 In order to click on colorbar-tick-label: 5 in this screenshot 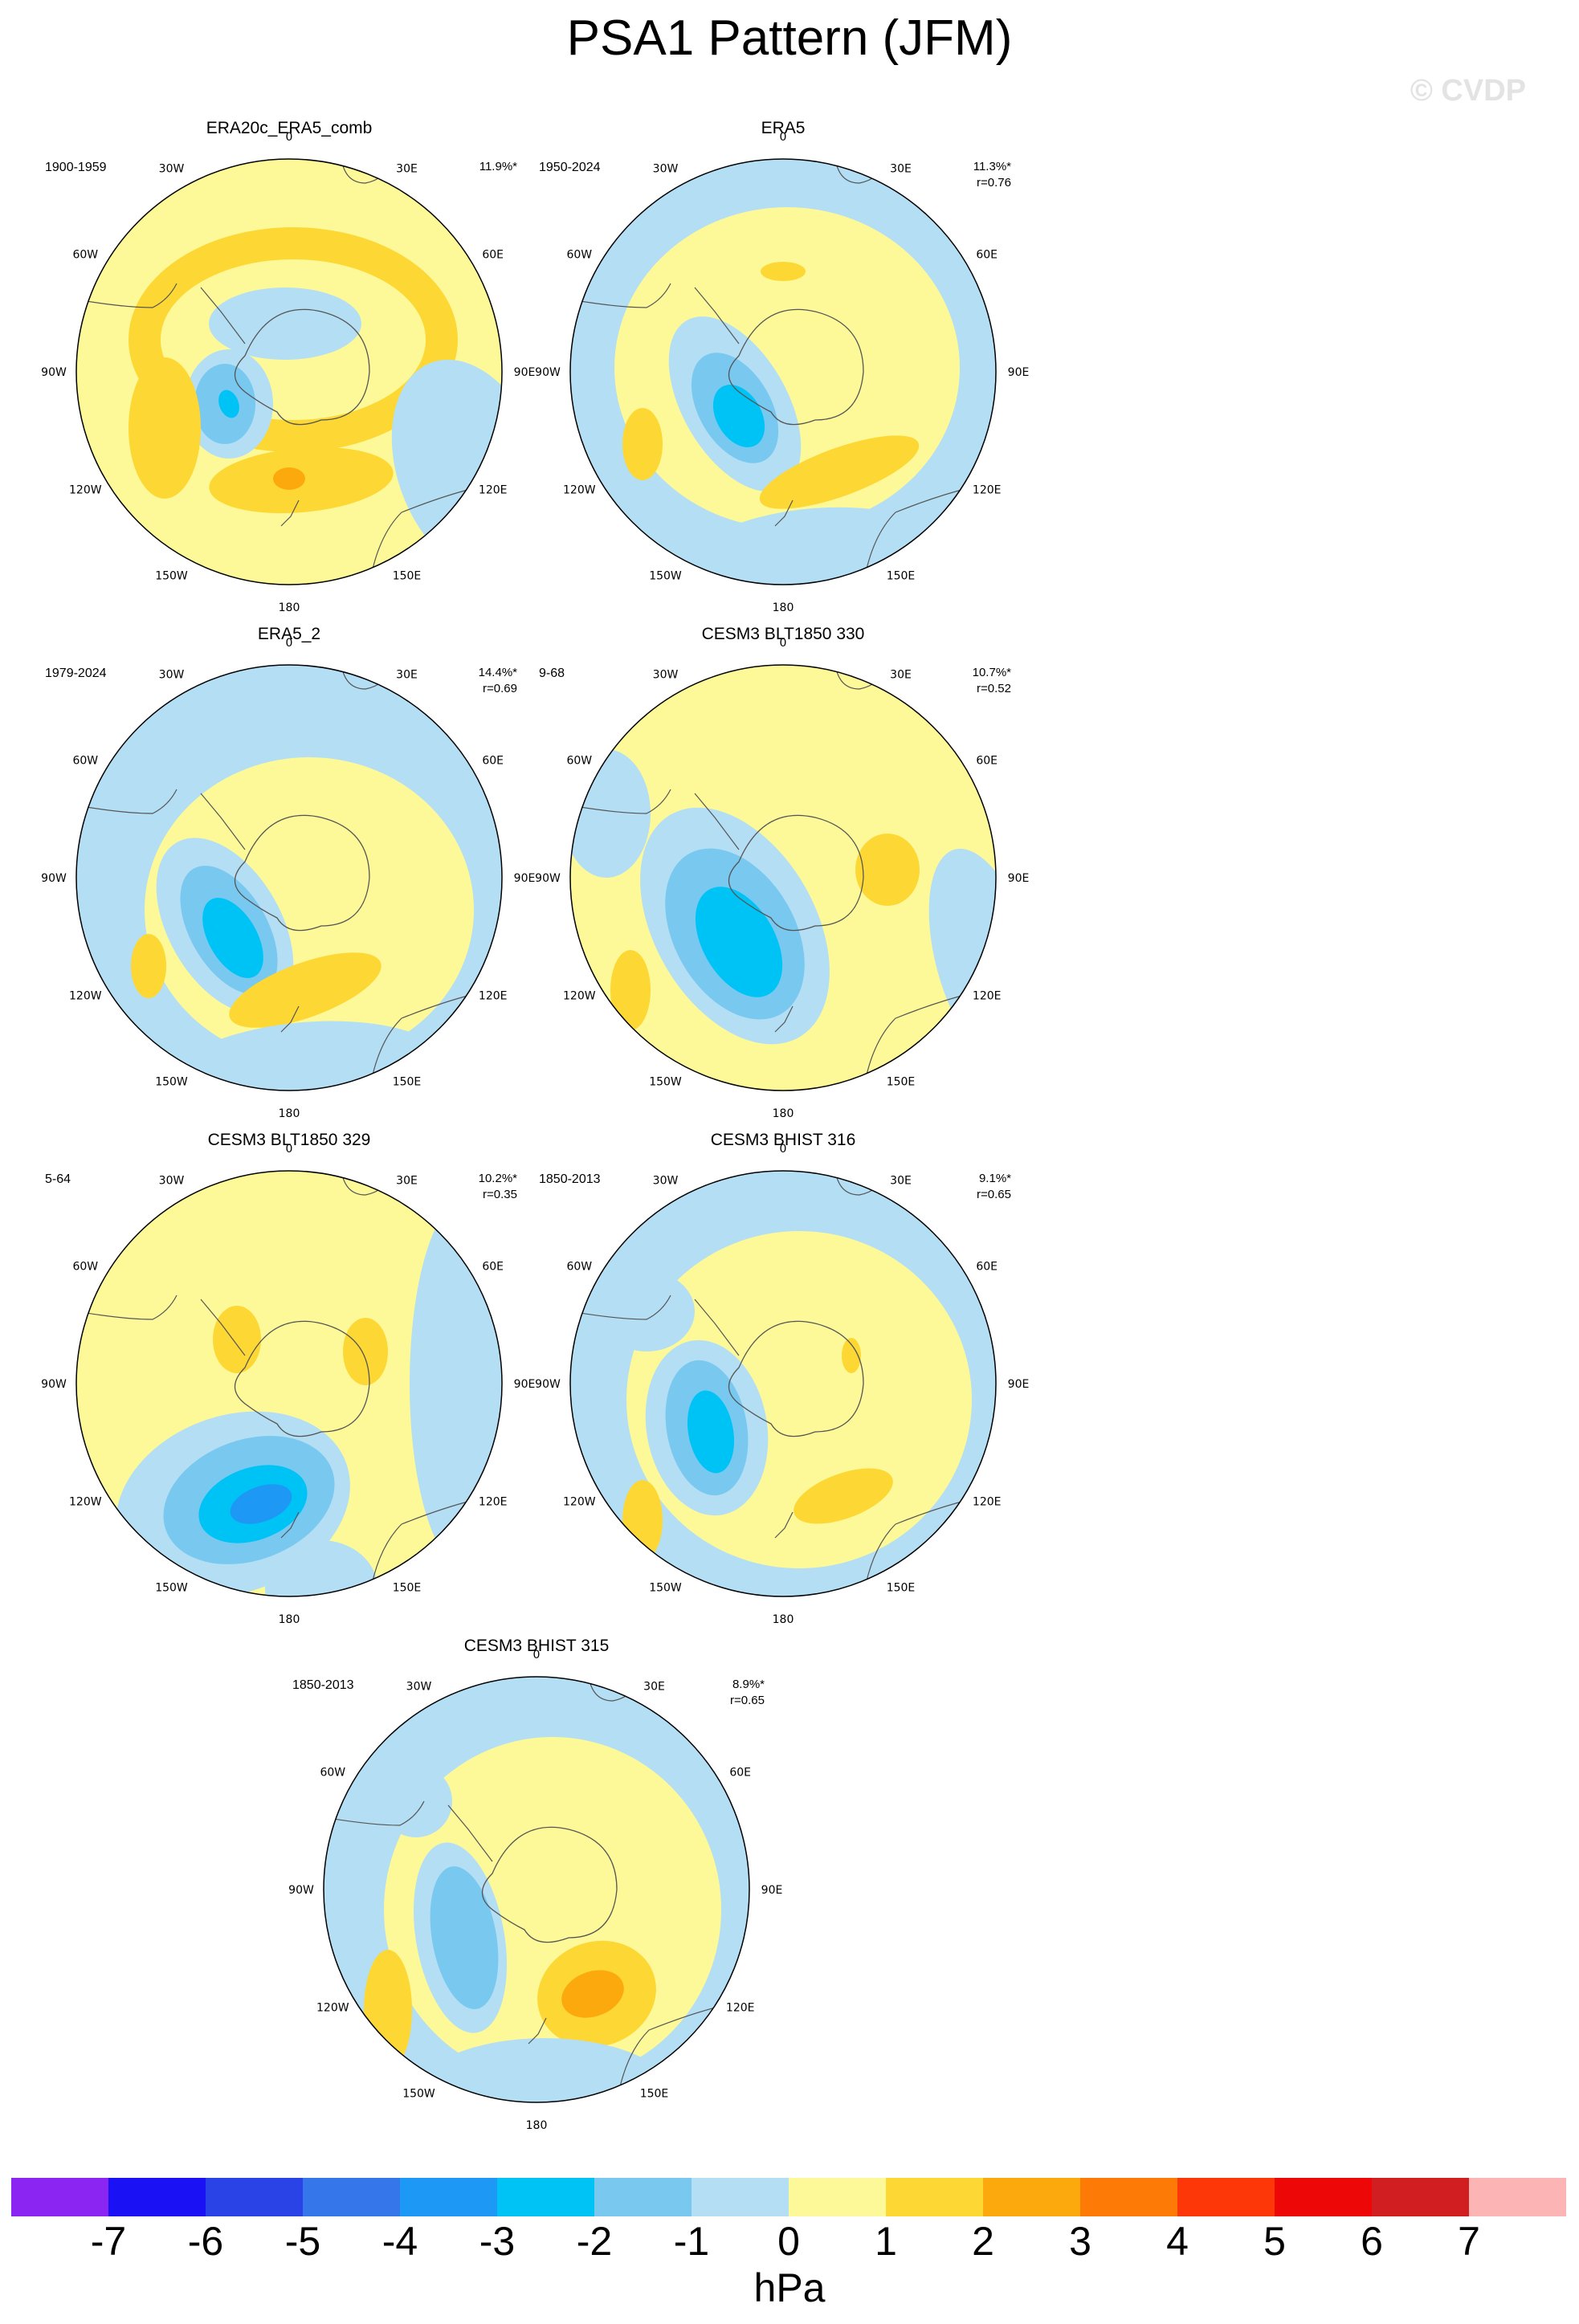, I will do `click(1274, 2242)`.